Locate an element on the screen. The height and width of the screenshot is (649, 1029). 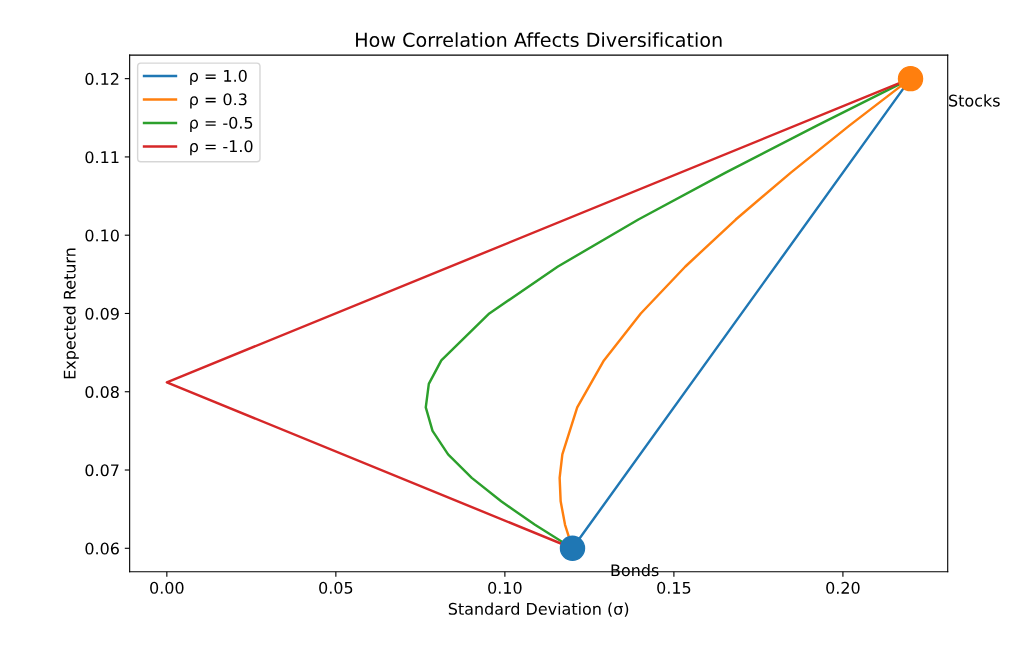
y-tick-label: 0.09 is located at coordinates (102, 313).